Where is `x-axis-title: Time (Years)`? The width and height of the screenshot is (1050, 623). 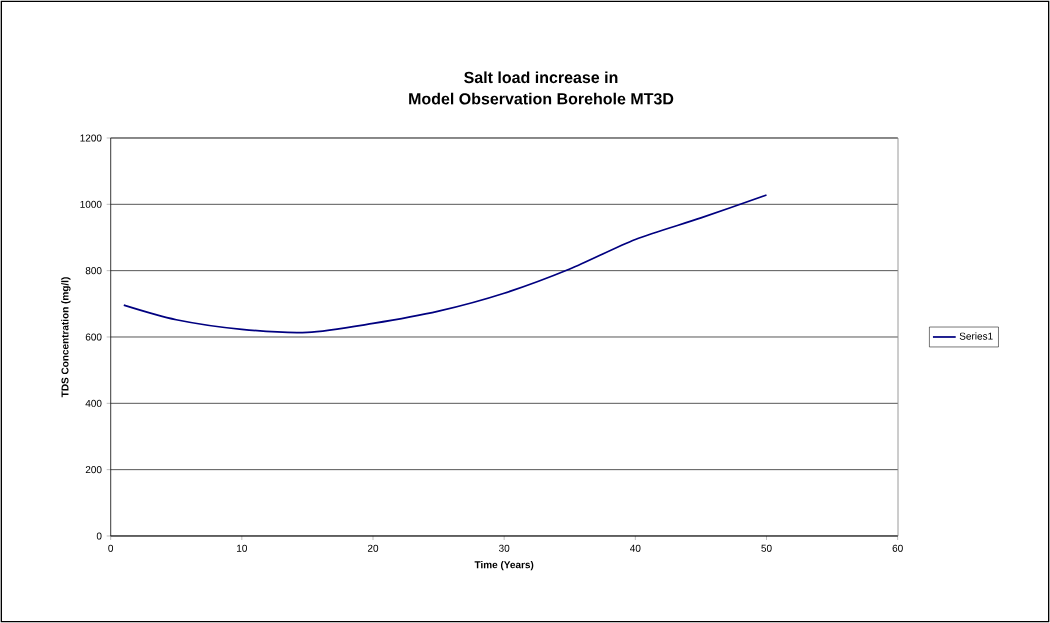 x-axis-title: Time (Years) is located at coordinates (504, 565).